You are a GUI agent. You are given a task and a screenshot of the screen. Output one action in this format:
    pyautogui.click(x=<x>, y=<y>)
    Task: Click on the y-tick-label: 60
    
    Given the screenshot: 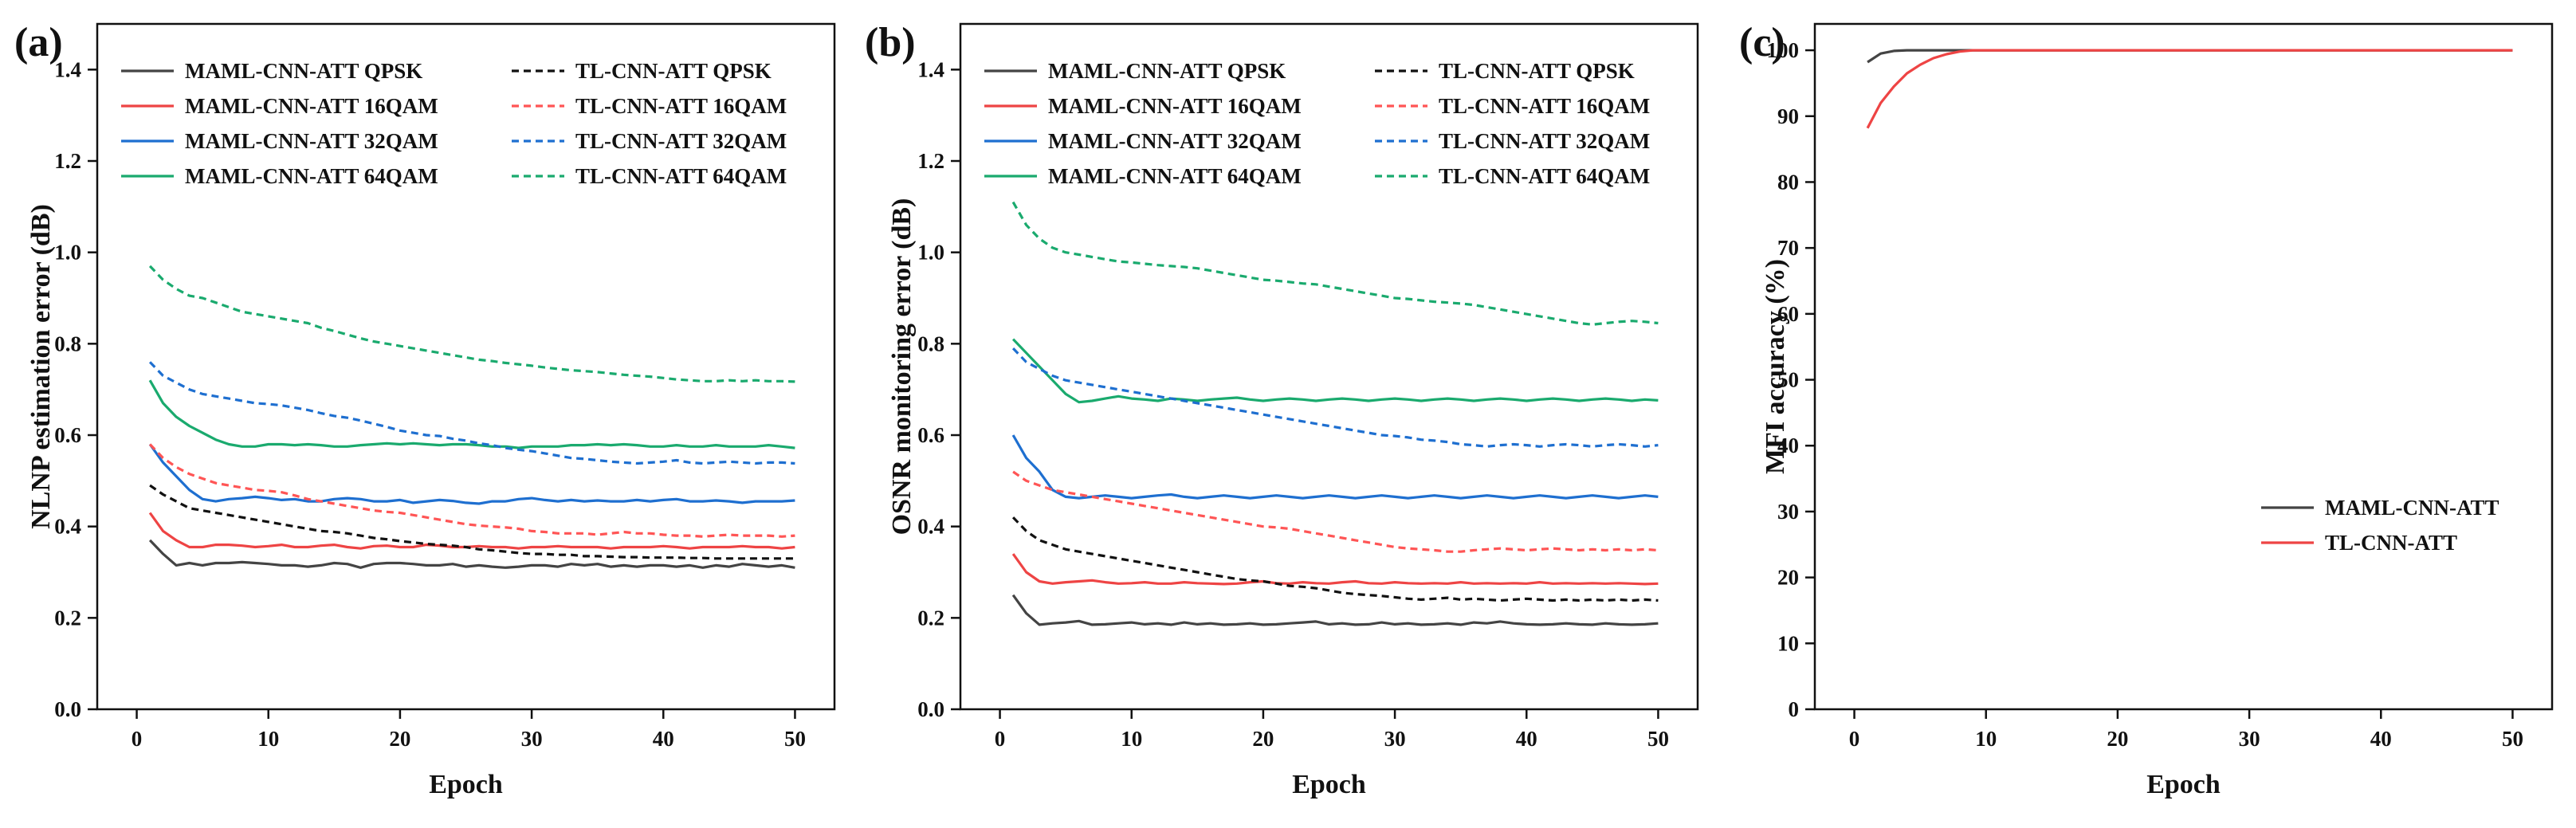 What is the action you would take?
    pyautogui.click(x=1788, y=314)
    